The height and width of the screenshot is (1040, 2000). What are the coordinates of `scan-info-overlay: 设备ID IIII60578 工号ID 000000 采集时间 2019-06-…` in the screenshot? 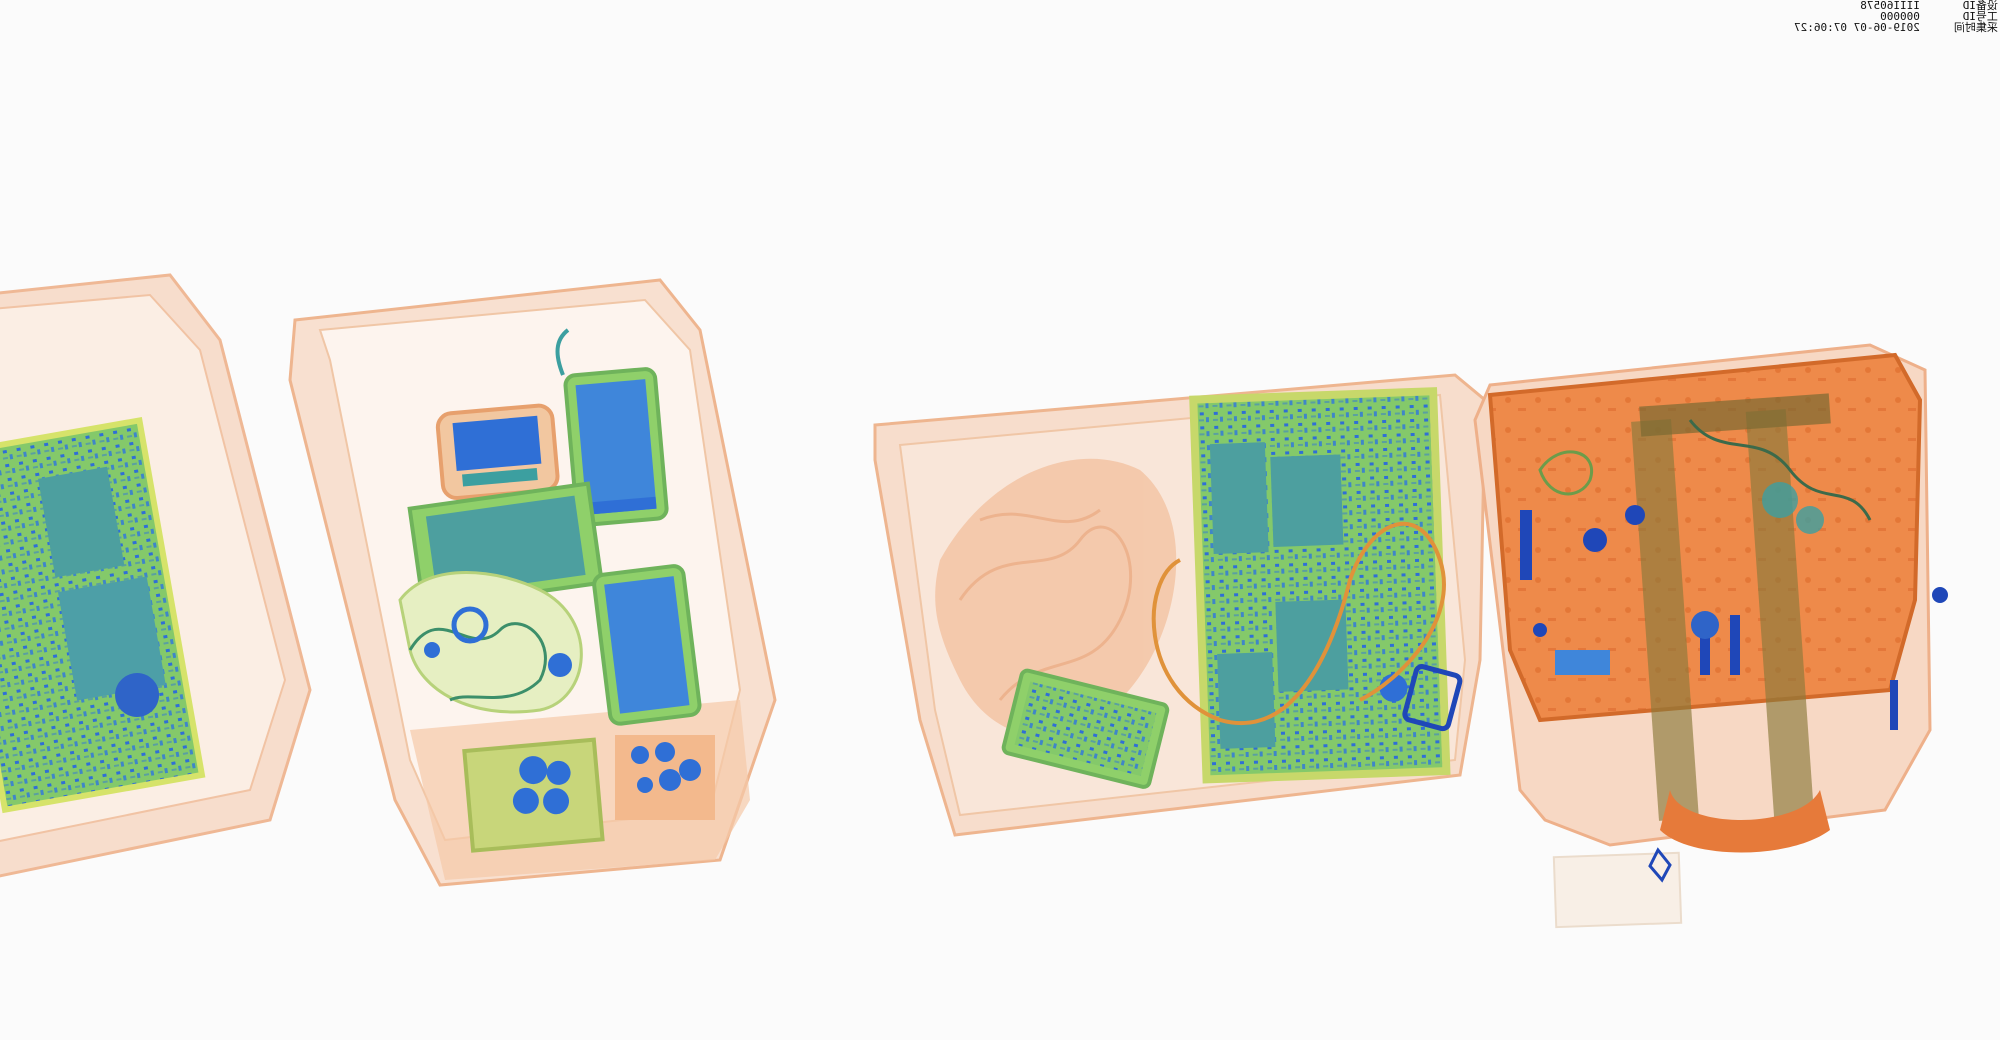 It's located at (1896, 17).